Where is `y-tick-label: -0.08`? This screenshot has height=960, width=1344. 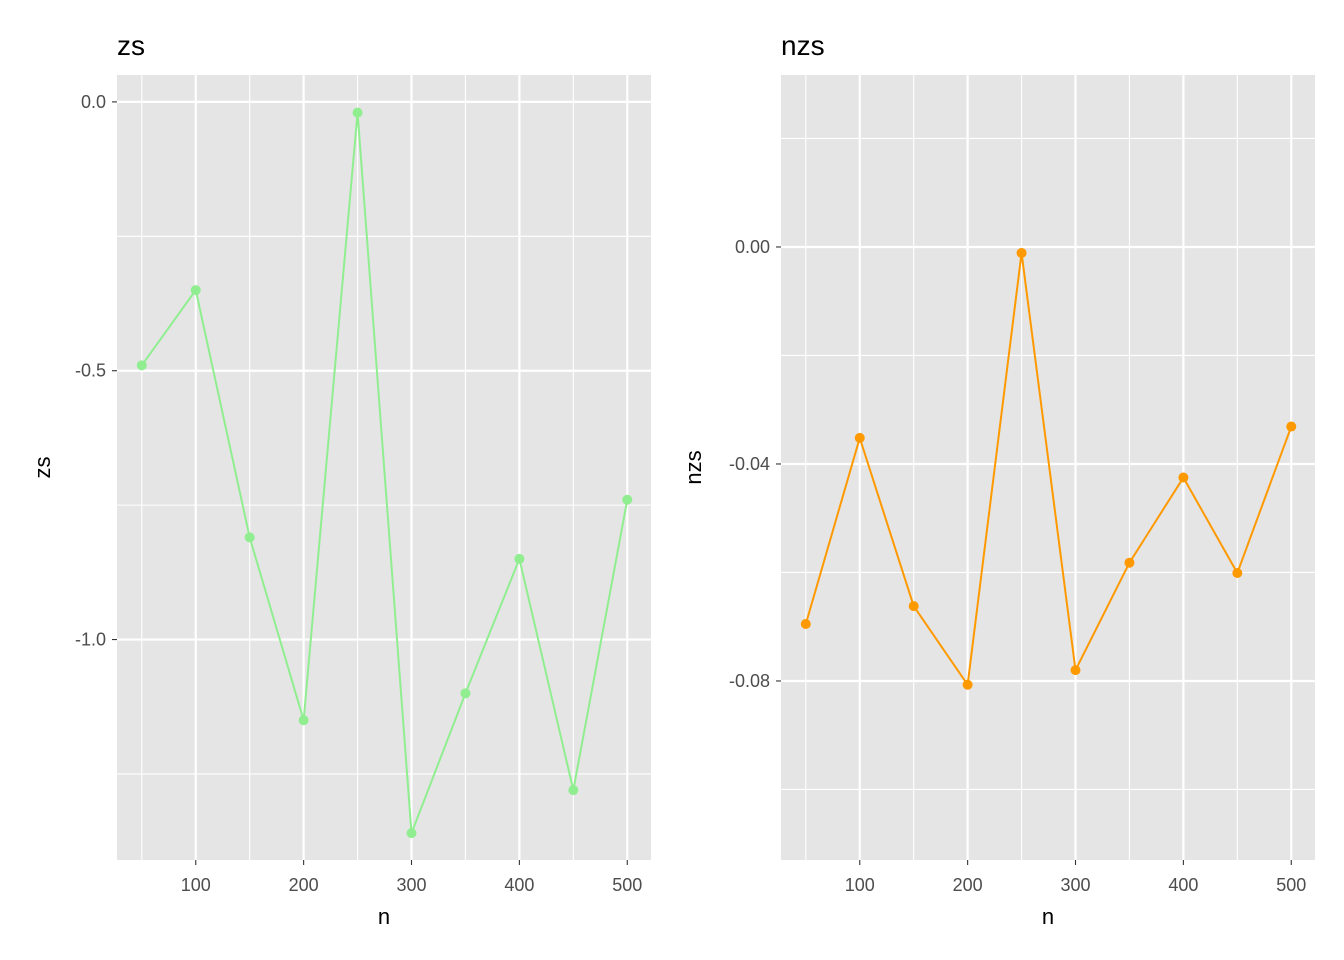
y-tick-label: -0.08 is located at coordinates (749, 681).